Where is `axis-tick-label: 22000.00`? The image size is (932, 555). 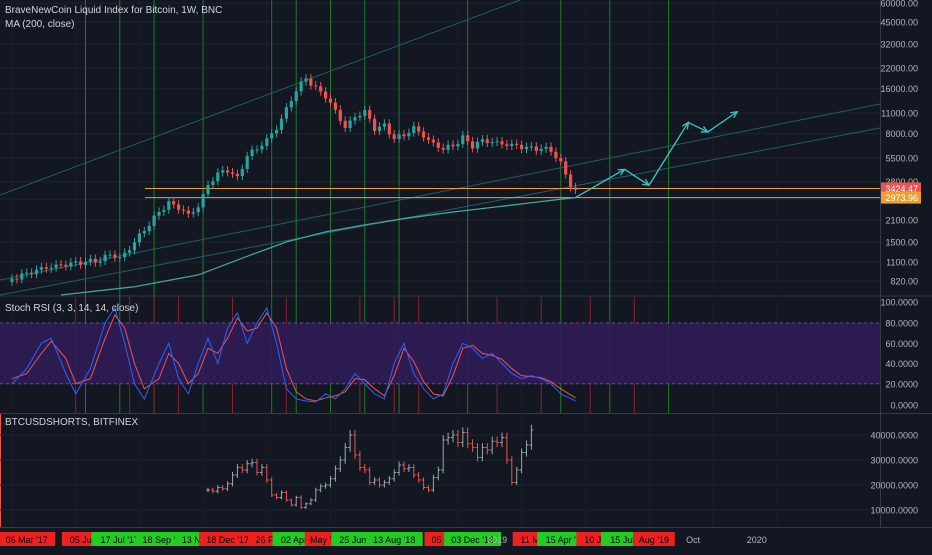
axis-tick-label: 22000.00 is located at coordinates (899, 69).